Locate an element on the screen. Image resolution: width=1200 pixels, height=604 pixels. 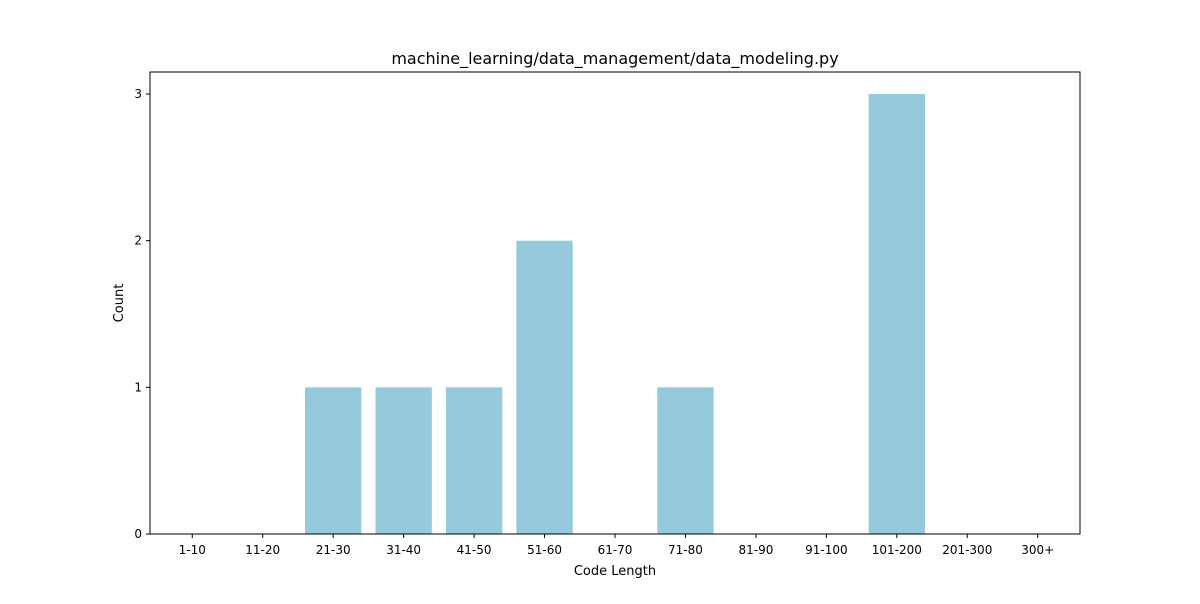
x-tick-label: 300+ is located at coordinates (1037, 550).